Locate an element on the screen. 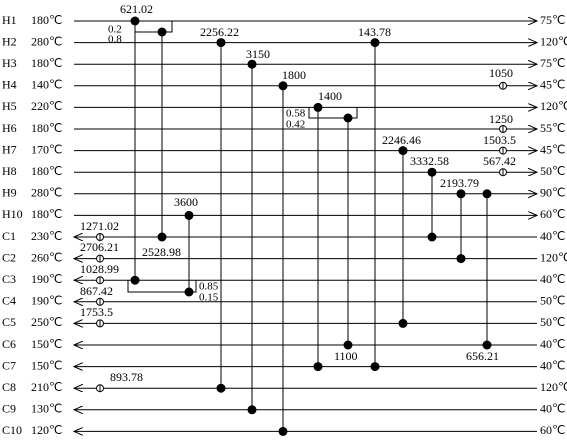  exchanger-duty: 1400 is located at coordinates (330, 96).